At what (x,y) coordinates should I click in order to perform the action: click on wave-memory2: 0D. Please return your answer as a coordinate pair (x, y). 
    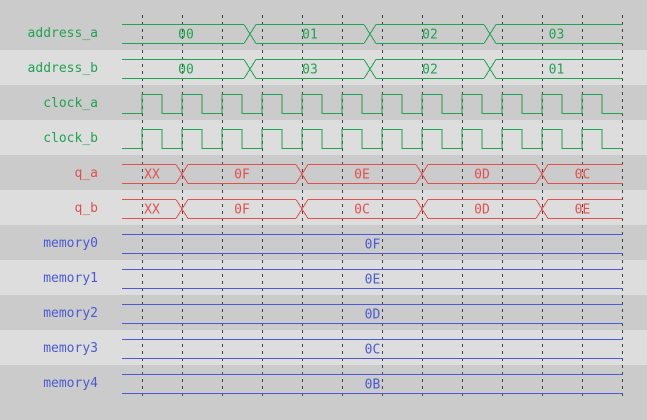
    Looking at the image, I should click on (372, 314).